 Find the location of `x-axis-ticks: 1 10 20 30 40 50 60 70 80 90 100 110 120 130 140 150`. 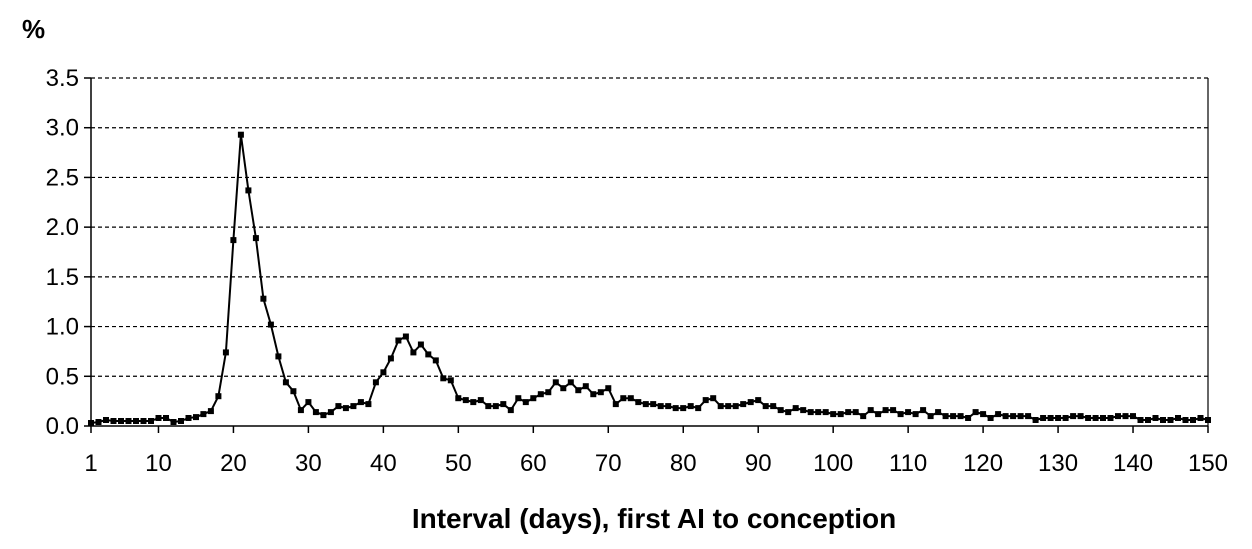

x-axis-ticks: 1 10 20 30 40 50 60 70 80 90 100 110 120 130 140 150 is located at coordinates (656, 451).